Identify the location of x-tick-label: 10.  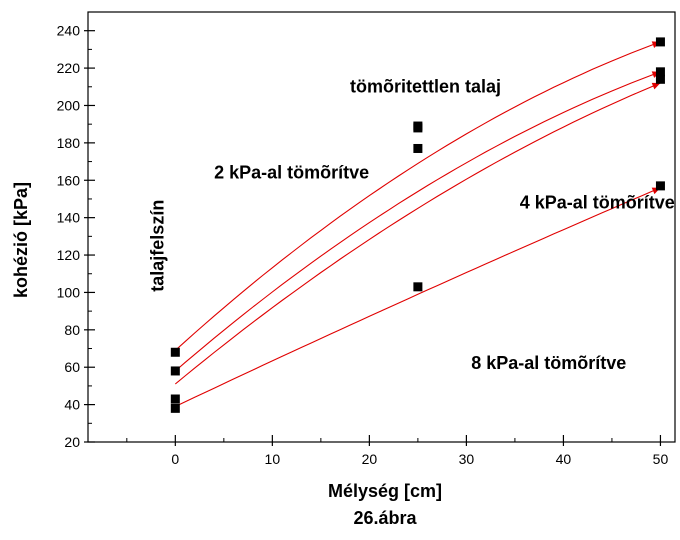
(273, 459).